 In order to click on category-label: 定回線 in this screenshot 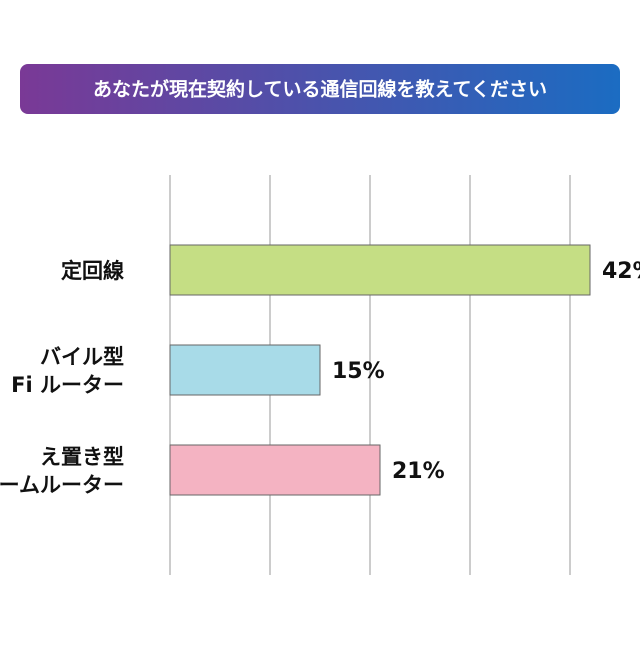, I will do `click(92, 271)`.